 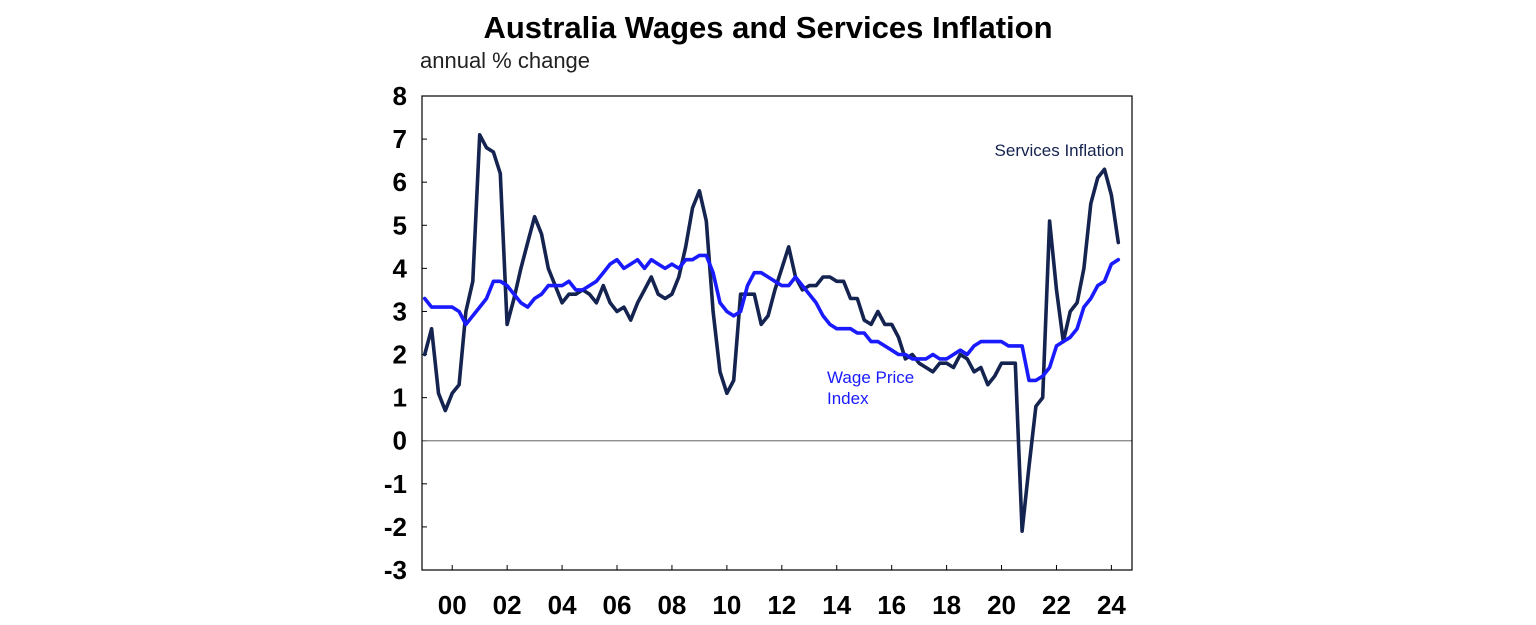 What do you see at coordinates (395, 527) in the screenshot?
I see `y-tick-label: -2` at bounding box center [395, 527].